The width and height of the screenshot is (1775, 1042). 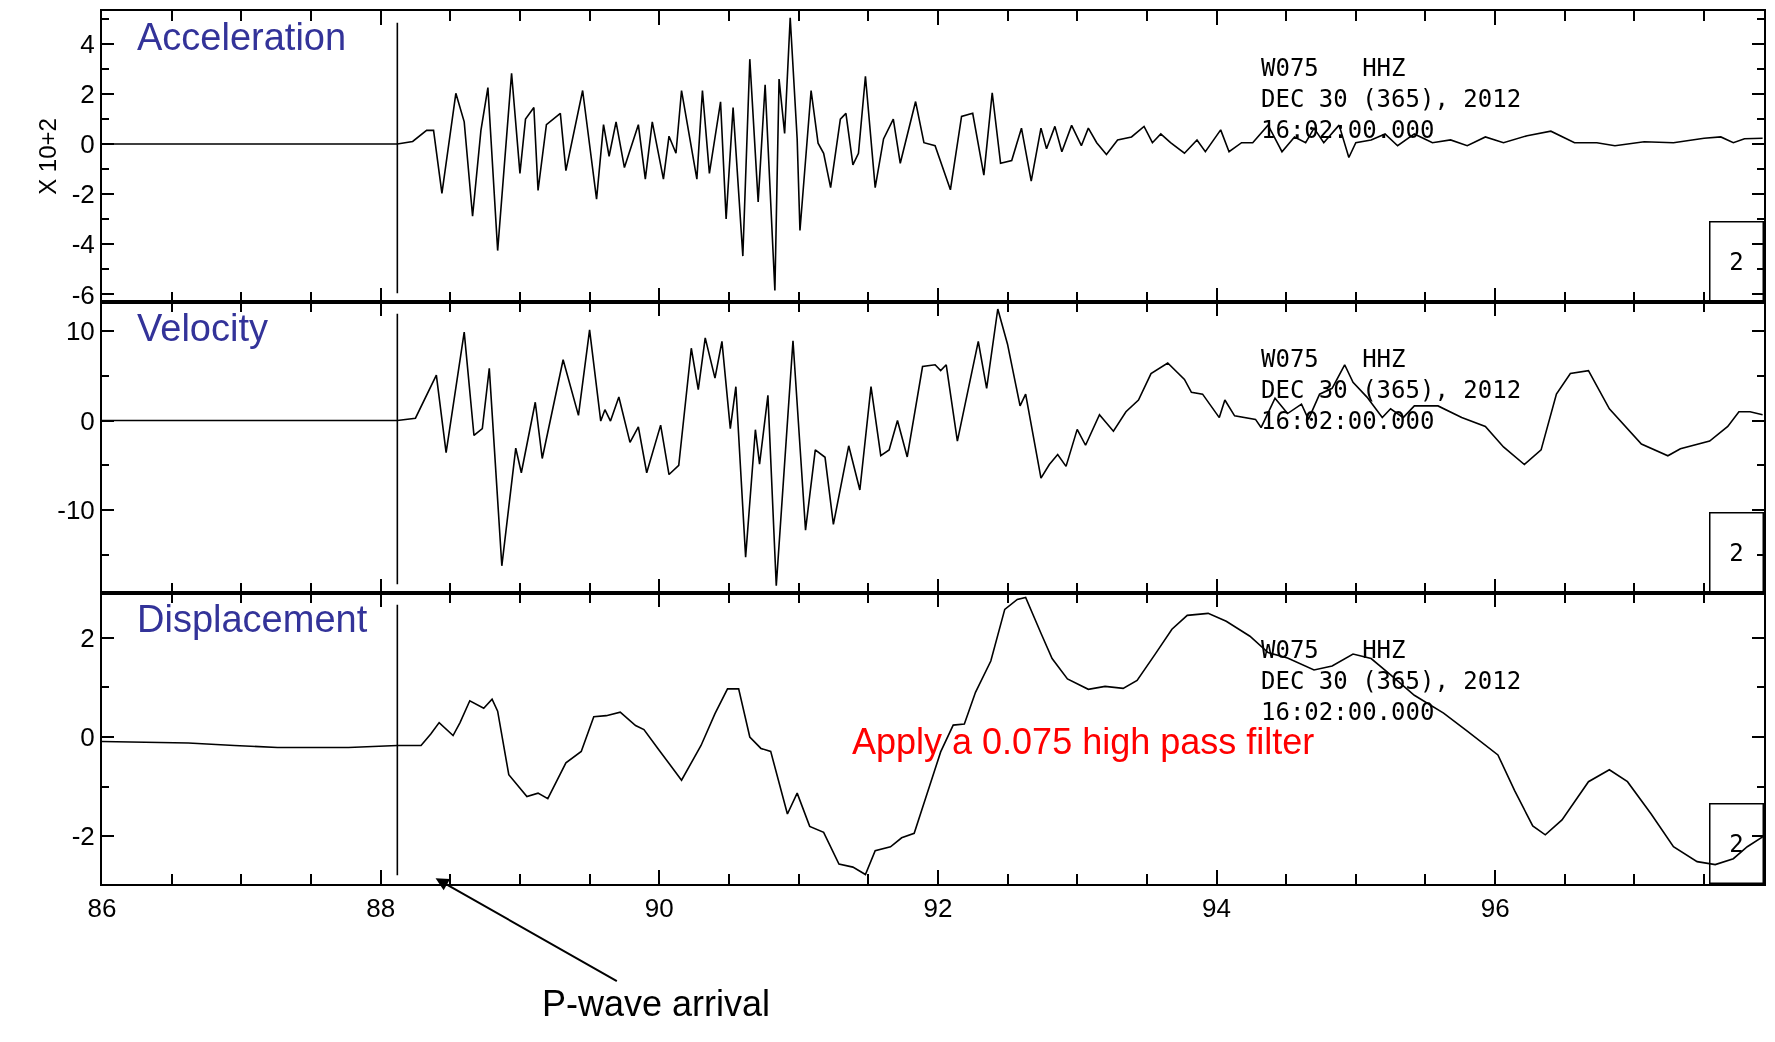 I want to click on x-tick-label: 94, so click(x=1216, y=908).